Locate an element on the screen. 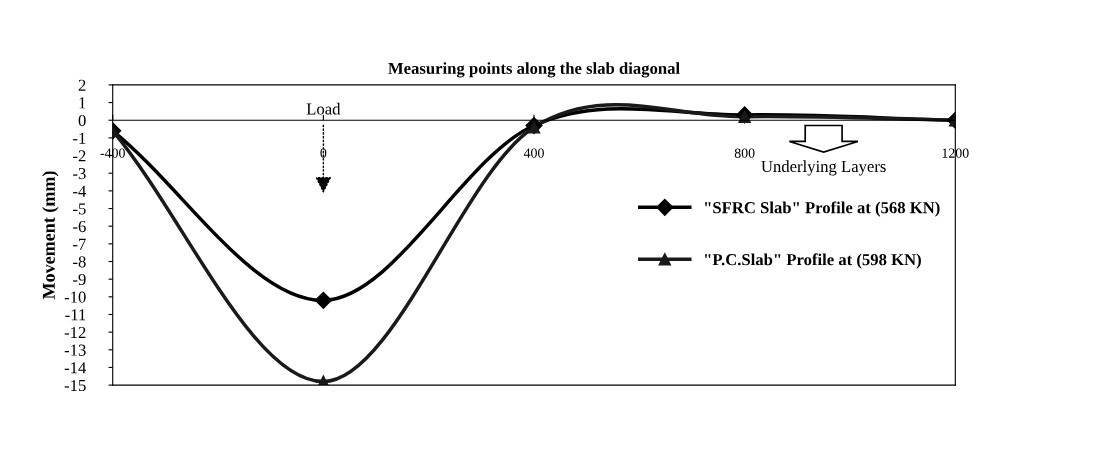  y-tick-label: -1 is located at coordinates (79, 138).